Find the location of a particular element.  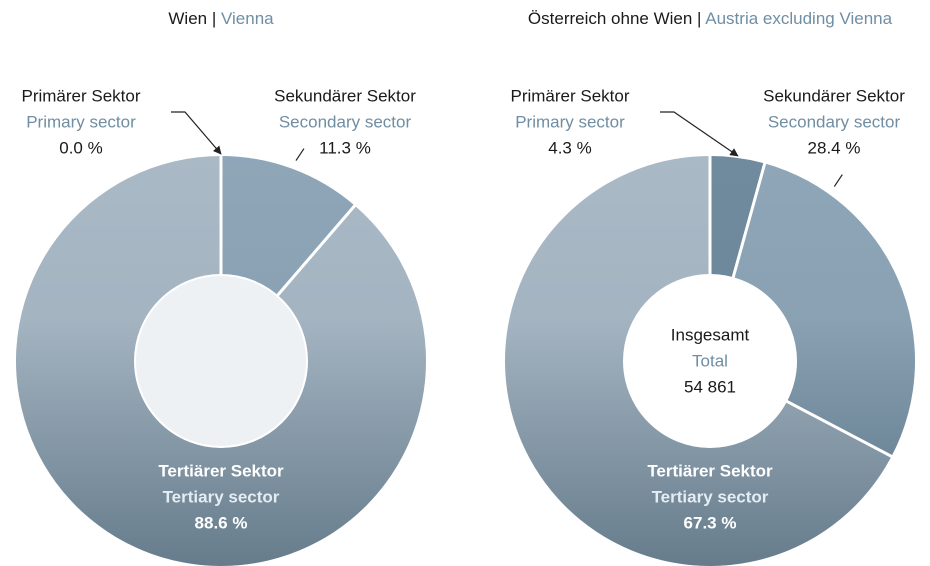

total-label-en: Total is located at coordinates (710, 360).